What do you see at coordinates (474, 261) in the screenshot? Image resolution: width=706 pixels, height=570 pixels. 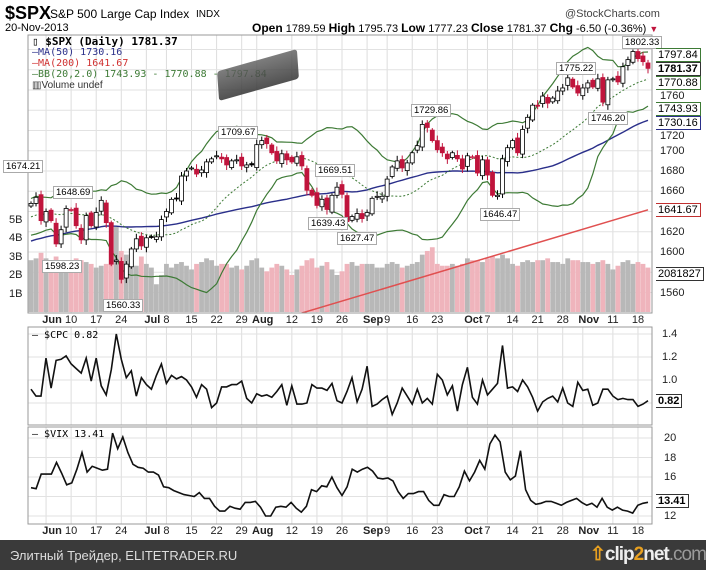 I see `ma200-line` at bounding box center [474, 261].